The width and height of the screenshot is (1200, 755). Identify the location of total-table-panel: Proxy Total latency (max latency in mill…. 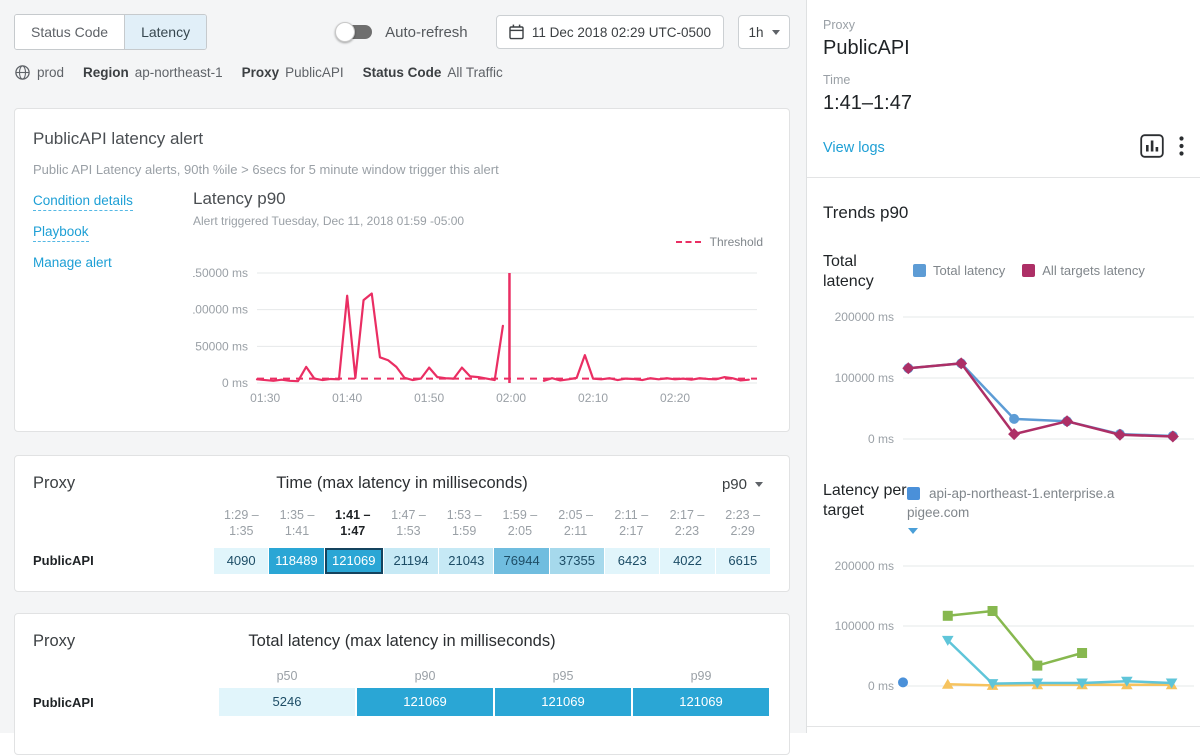
(402, 684).